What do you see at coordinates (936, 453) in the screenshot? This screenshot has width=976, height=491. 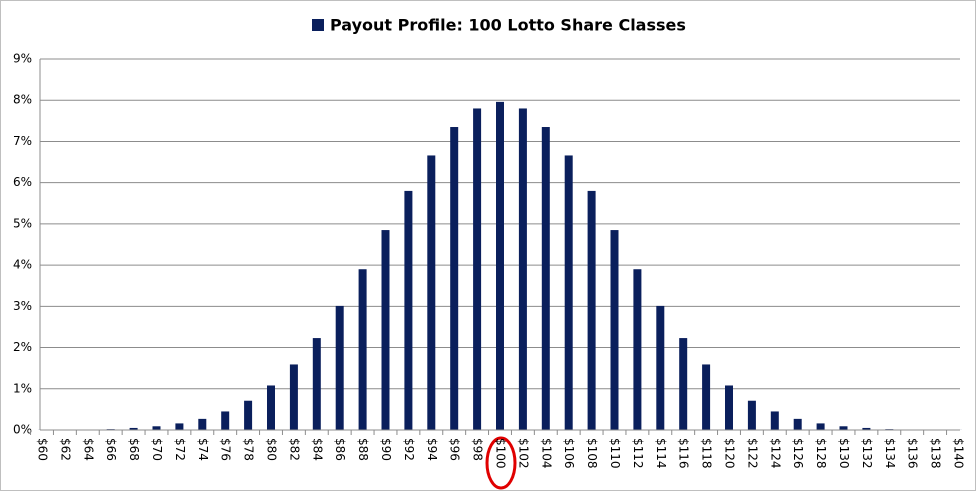 I see `x-tick-label: $138` at bounding box center [936, 453].